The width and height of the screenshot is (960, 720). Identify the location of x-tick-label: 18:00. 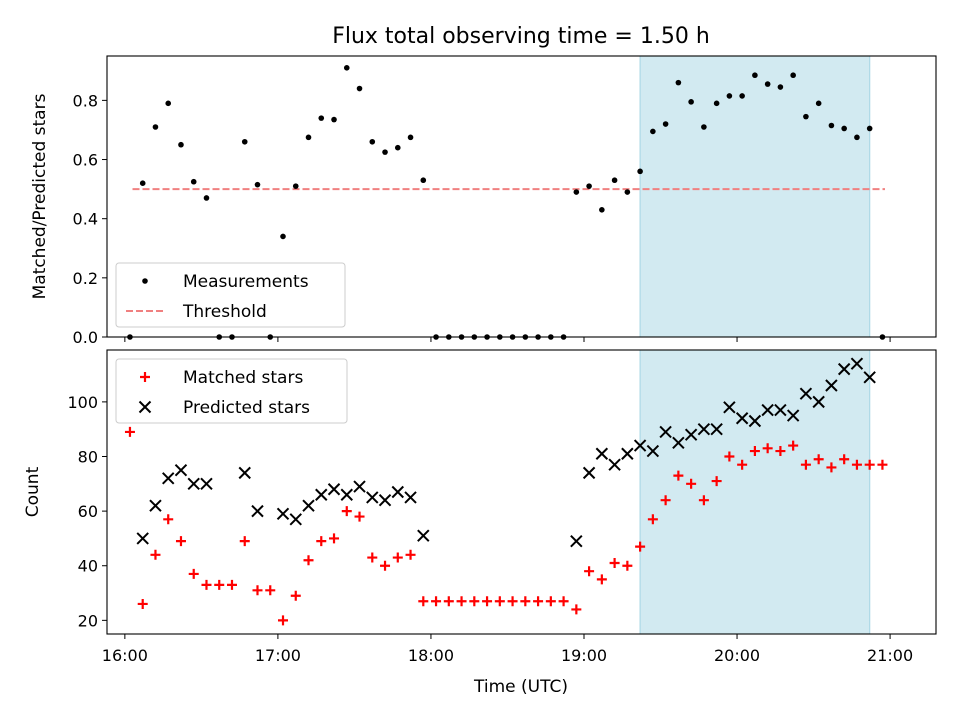
(431, 655).